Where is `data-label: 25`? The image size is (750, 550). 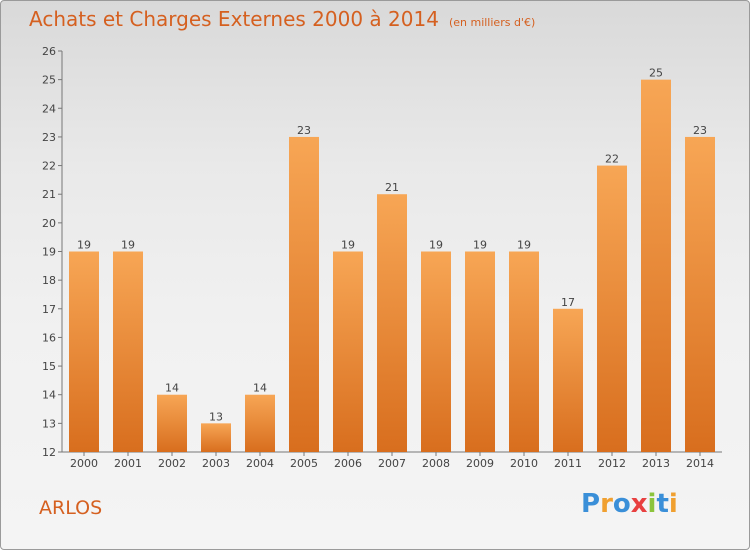
data-label: 25 is located at coordinates (656, 73).